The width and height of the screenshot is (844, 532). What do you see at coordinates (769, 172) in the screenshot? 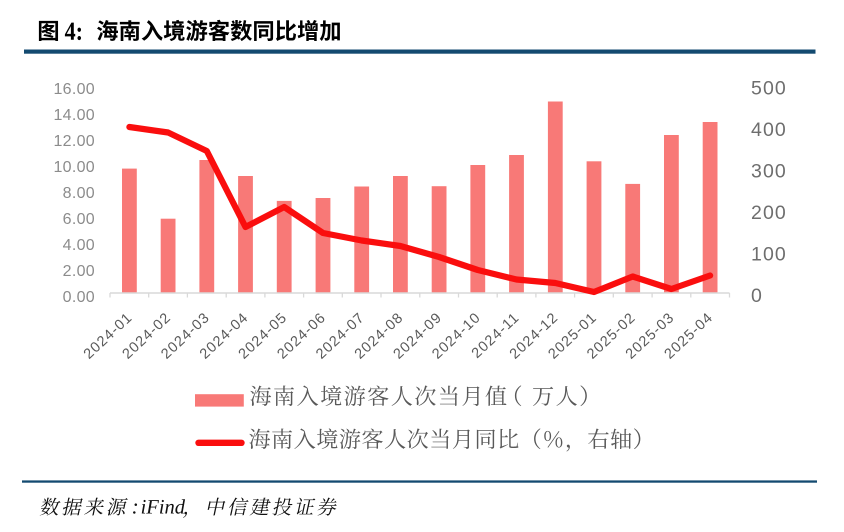
I see `svg-text: 300` at bounding box center [769, 172].